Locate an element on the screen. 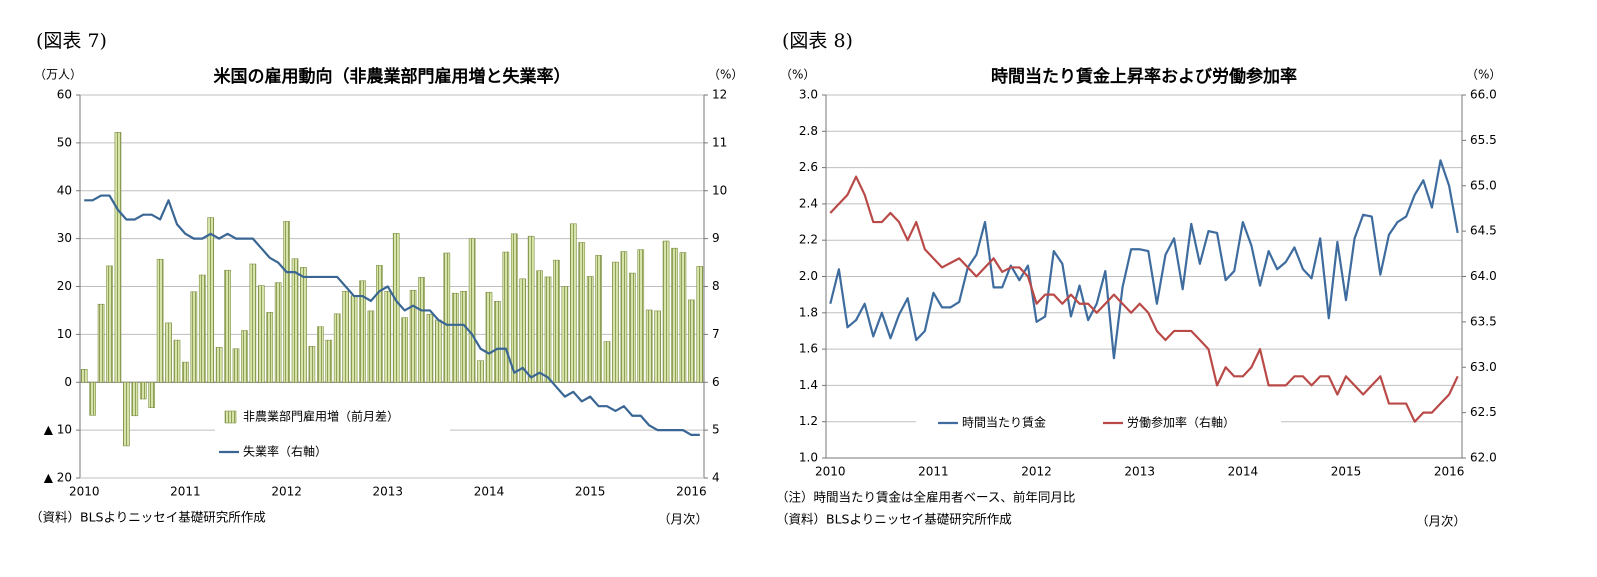 The height and width of the screenshot is (577, 1597). y-tick-label: 60 is located at coordinates (64, 95).